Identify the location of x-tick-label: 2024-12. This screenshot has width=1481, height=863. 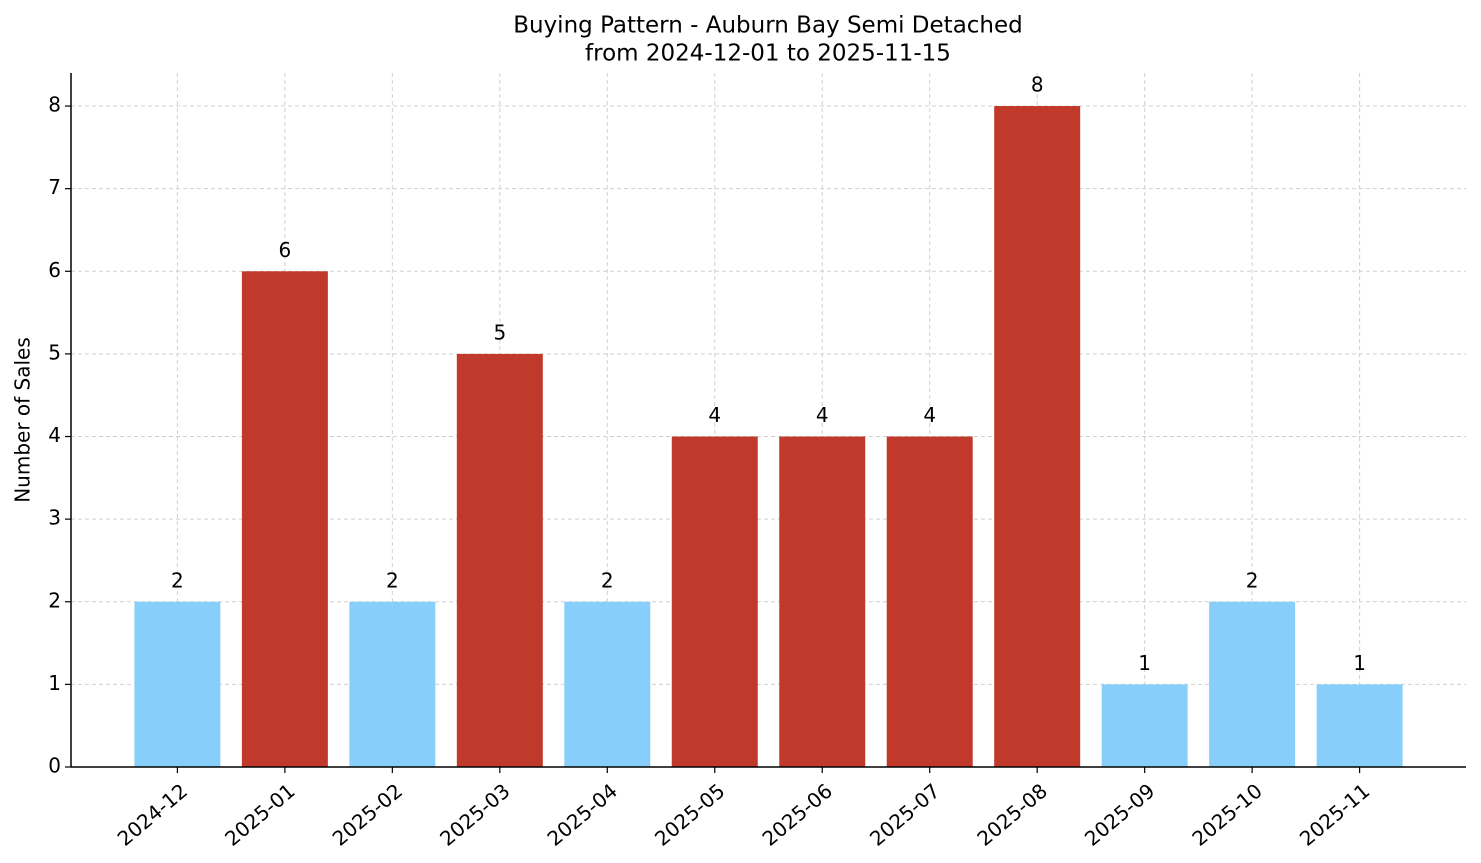
(152, 815).